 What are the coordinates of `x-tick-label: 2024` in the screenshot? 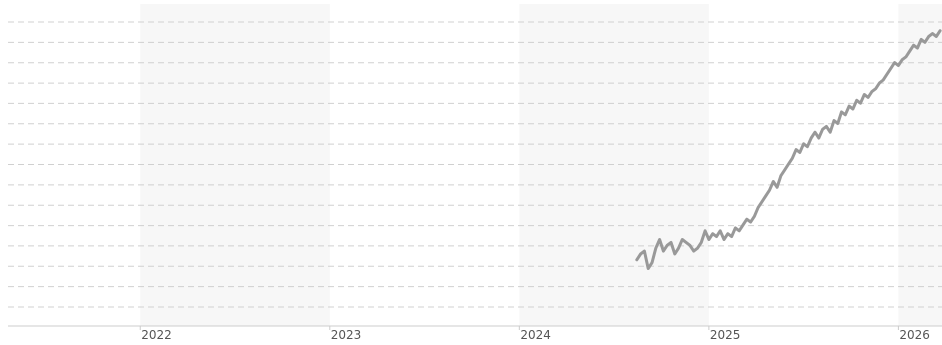 It's located at (535, 335).